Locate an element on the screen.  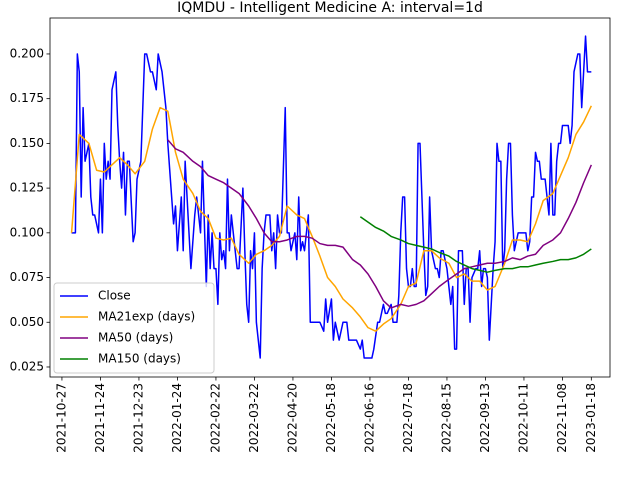
legend-box is located at coordinates (134, 328).